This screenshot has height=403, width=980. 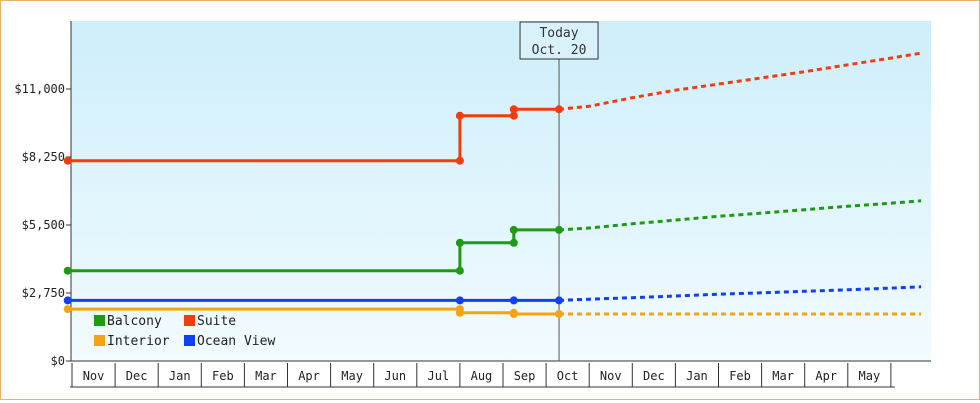 I want to click on today-label: Today, so click(x=558, y=33).